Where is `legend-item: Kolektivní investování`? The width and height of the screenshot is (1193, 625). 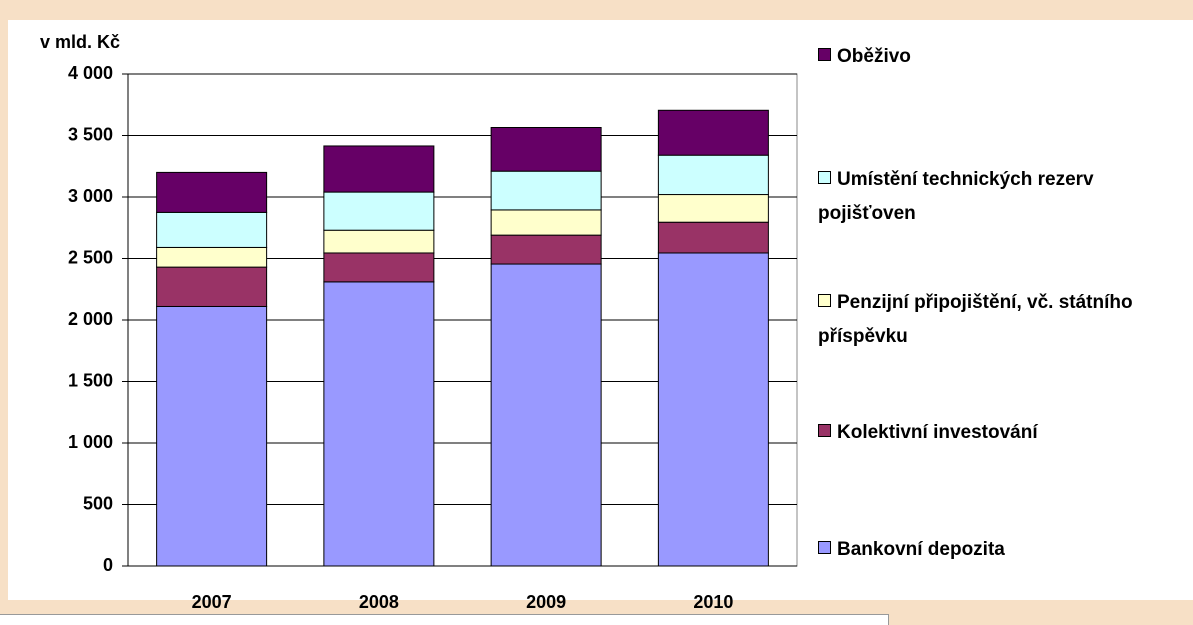
legend-item: Kolektivní investování is located at coordinates (988, 433).